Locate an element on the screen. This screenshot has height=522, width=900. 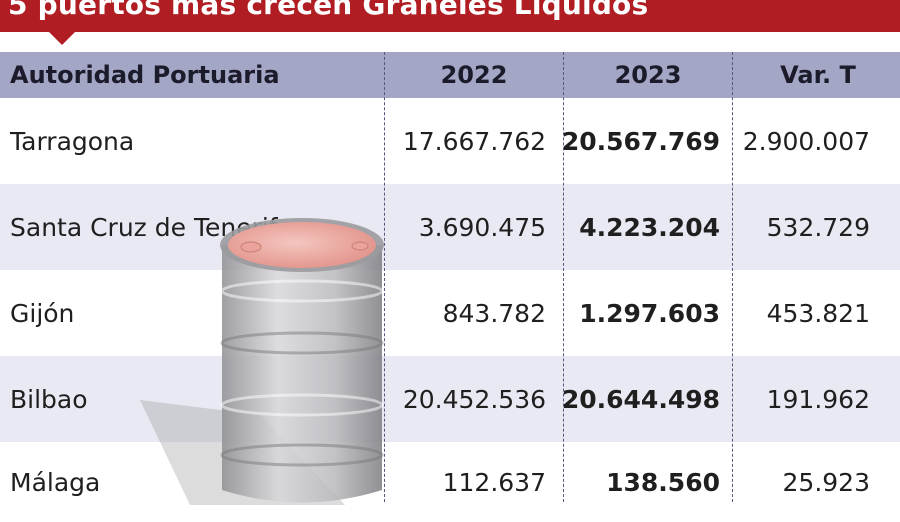
table-header-row: Autoridad Portuaria 2022 2023 Var. T is located at coordinates (450, 75).